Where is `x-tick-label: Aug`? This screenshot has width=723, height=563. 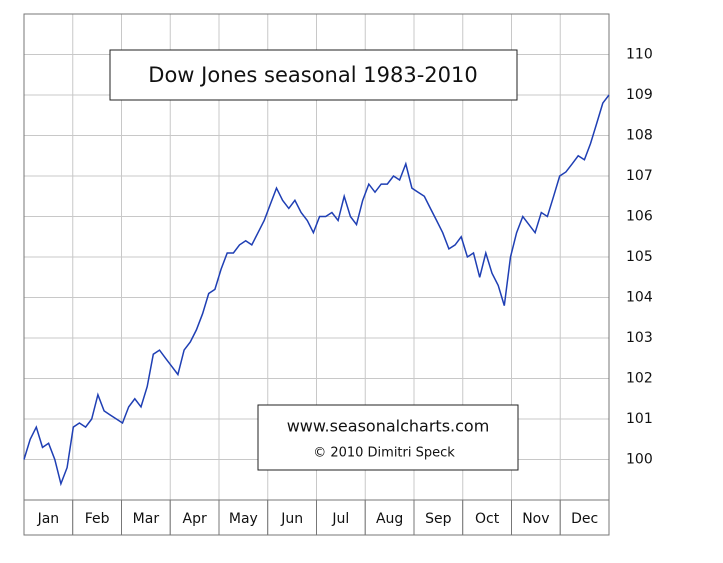
x-tick-label: Aug is located at coordinates (389, 519).